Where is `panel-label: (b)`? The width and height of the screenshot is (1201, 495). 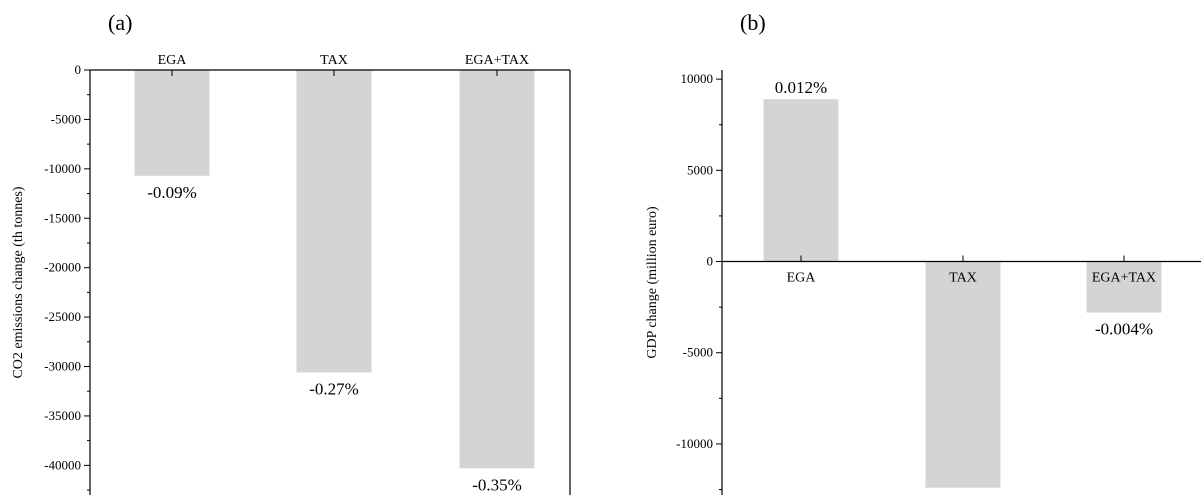 panel-label: (b) is located at coordinates (753, 22).